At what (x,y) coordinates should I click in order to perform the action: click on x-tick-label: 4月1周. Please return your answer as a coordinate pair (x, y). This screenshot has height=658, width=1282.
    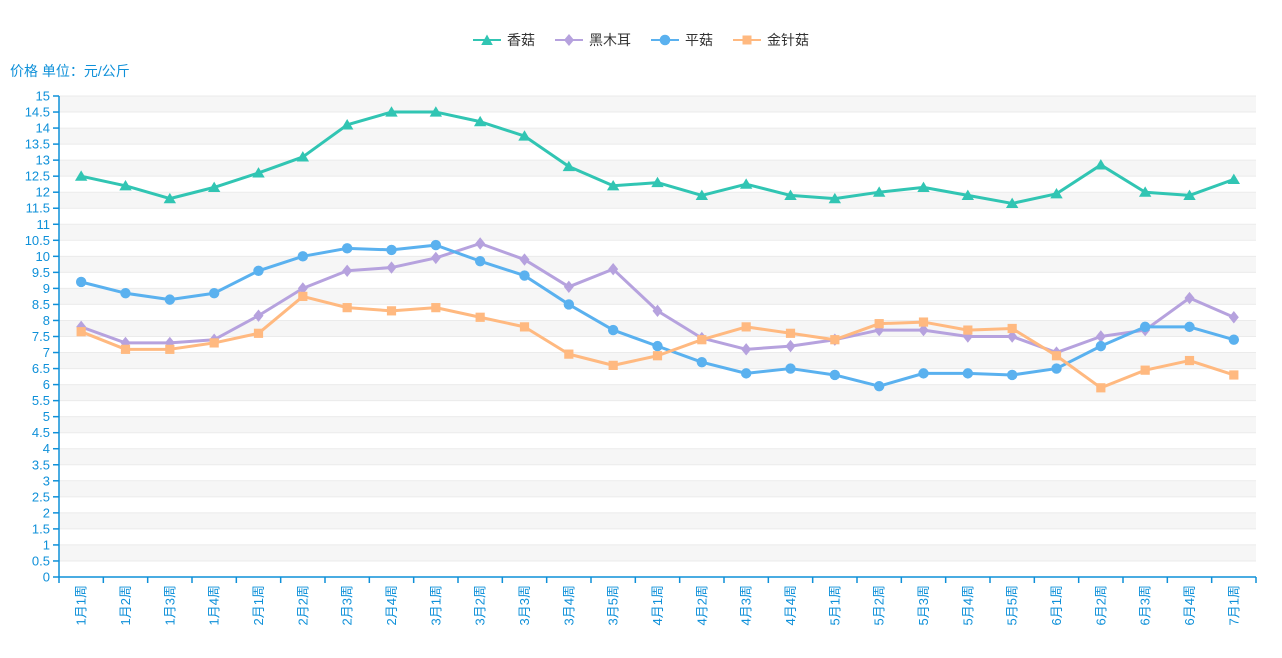
    Looking at the image, I should click on (657, 605).